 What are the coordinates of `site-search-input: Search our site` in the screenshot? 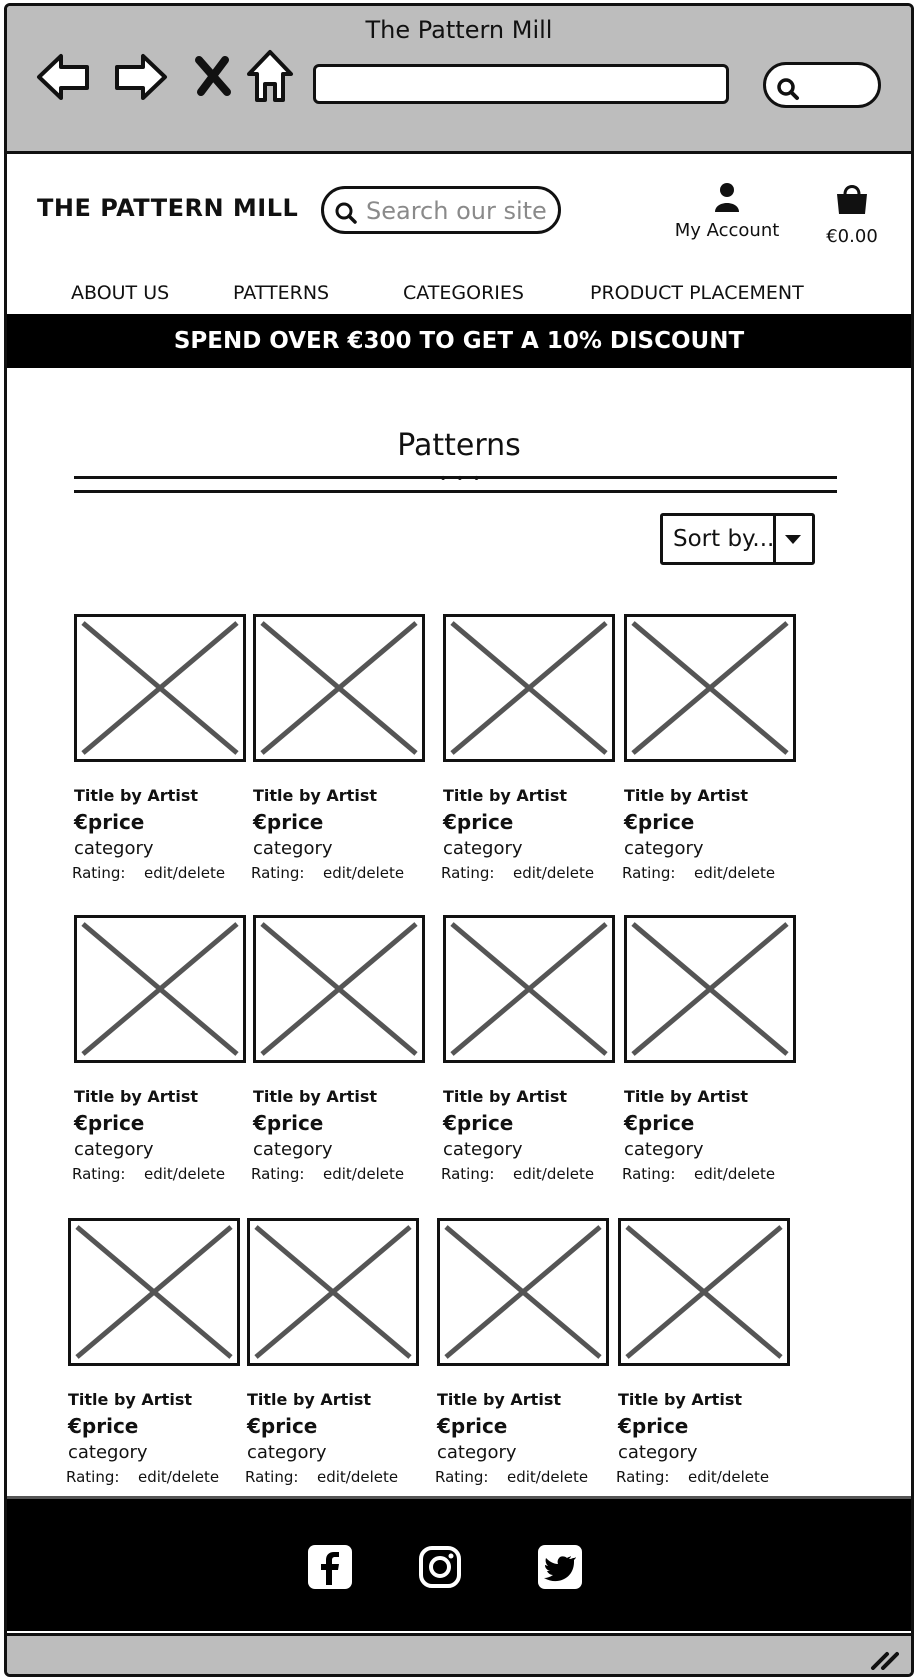 It's located at (441, 210).